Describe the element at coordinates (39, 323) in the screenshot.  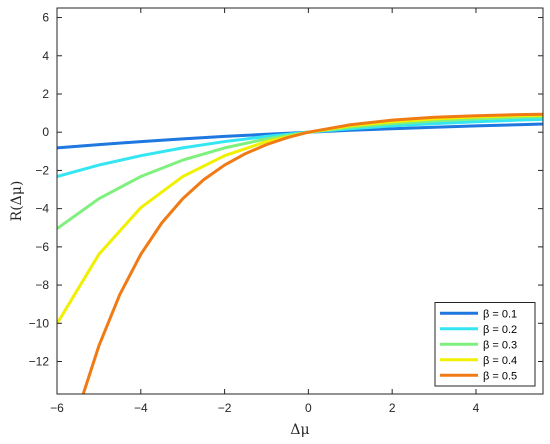
I see `y-tick-label: −10` at that location.